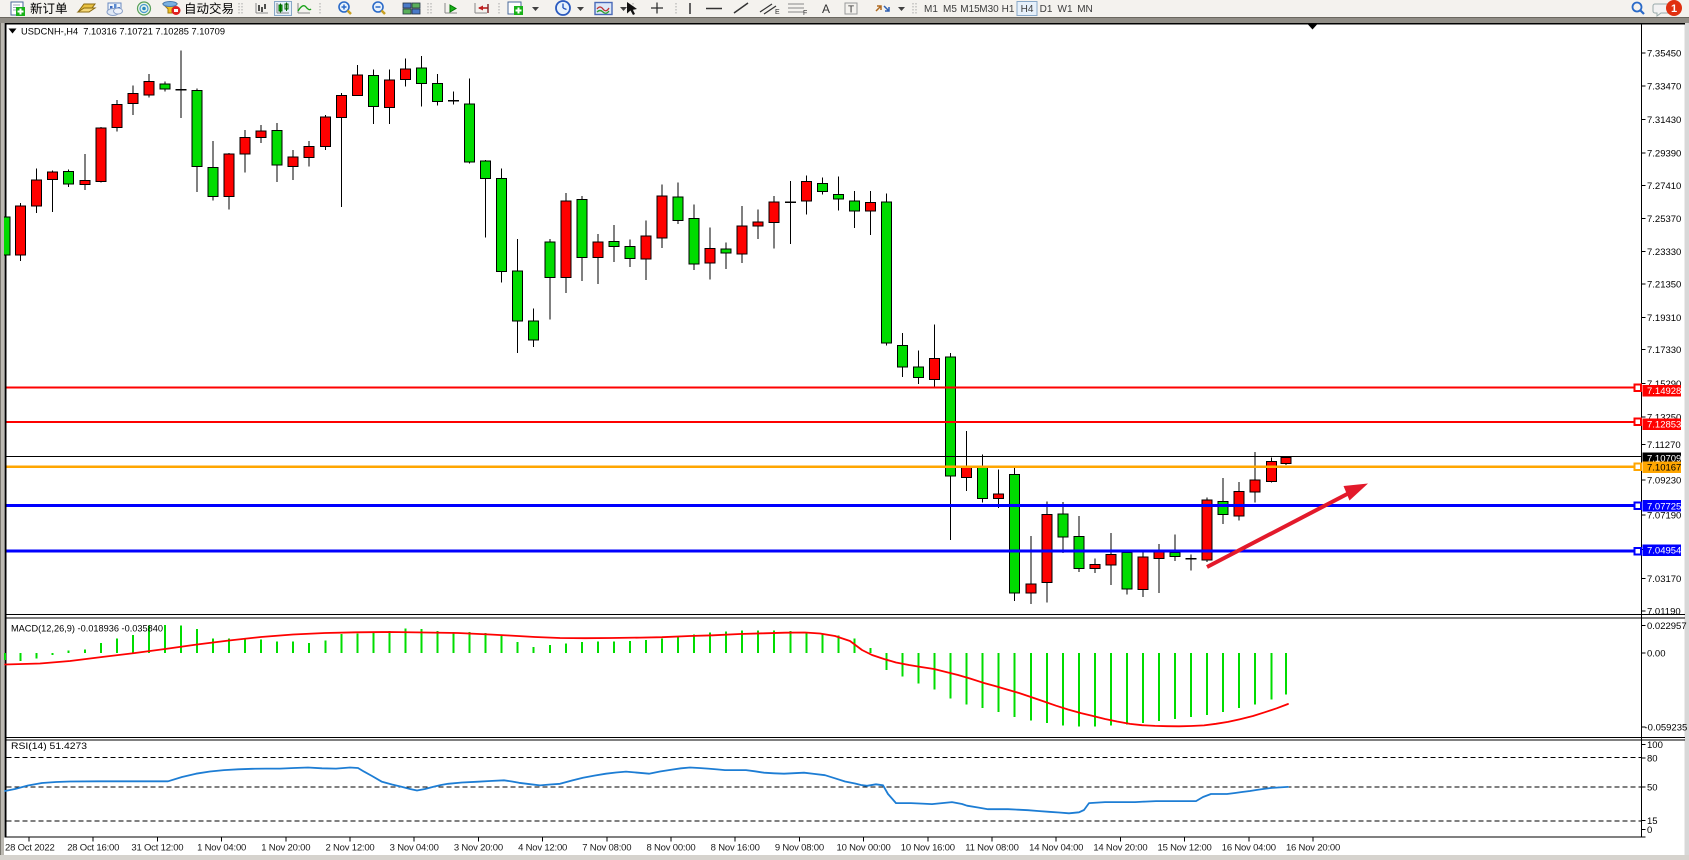 This screenshot has height=860, width=1689. What do you see at coordinates (931, 9) in the screenshot?
I see `svg-text: M1` at bounding box center [931, 9].